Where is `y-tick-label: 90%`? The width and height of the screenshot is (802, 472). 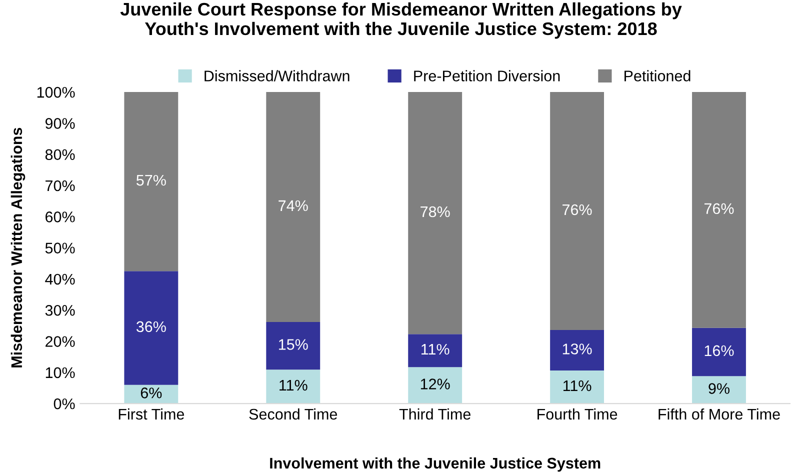
y-tick-label: 90% is located at coordinates (60, 123).